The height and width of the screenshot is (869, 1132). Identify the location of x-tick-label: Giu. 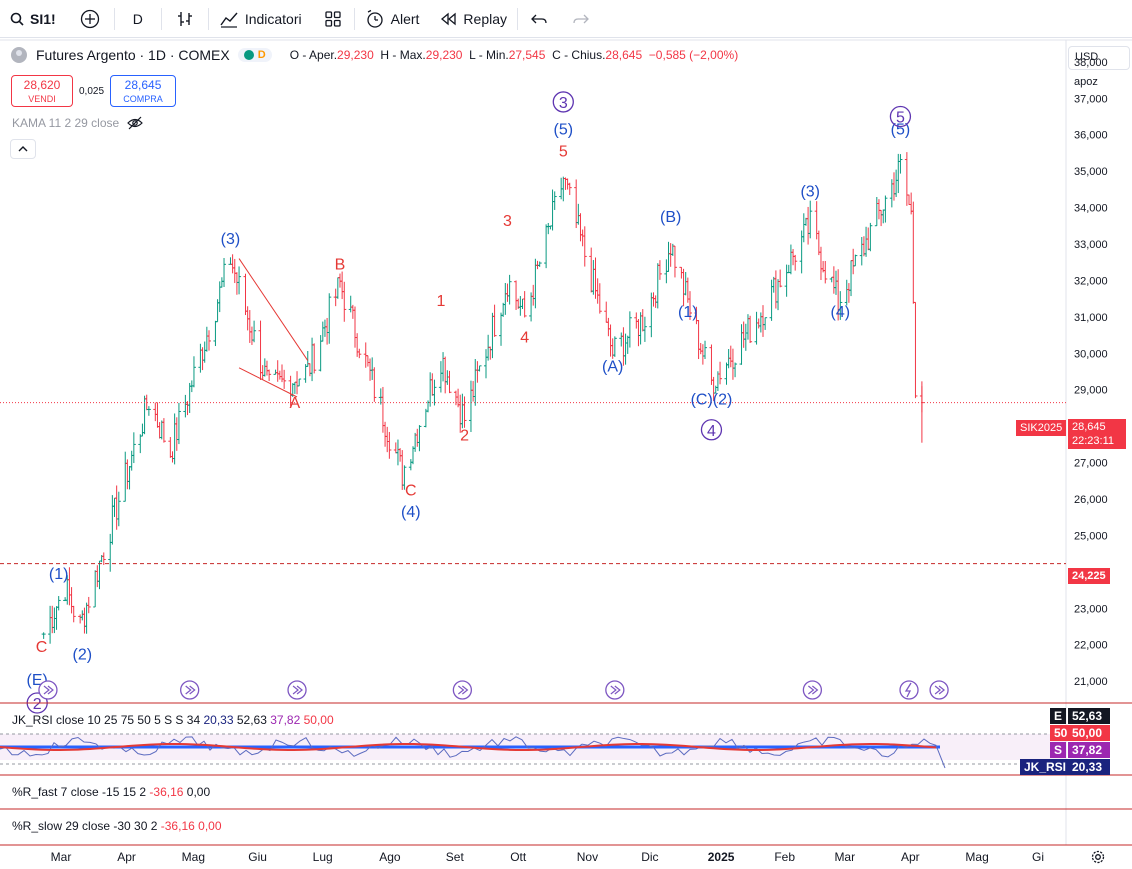
(257, 857).